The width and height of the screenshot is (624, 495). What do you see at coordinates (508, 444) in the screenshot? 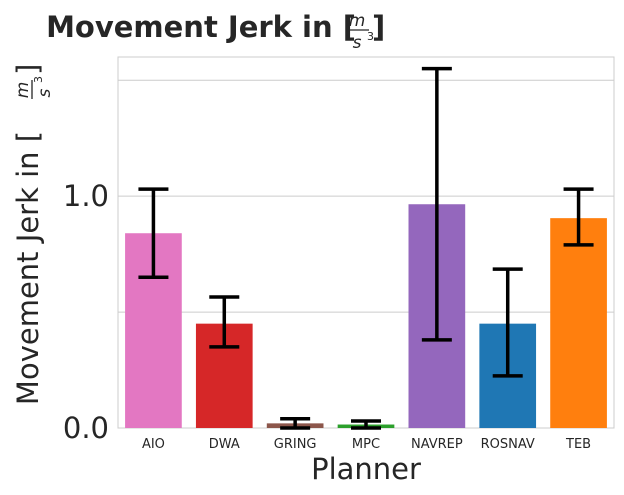
I see `x-tick-label: ROSNAV` at bounding box center [508, 444].